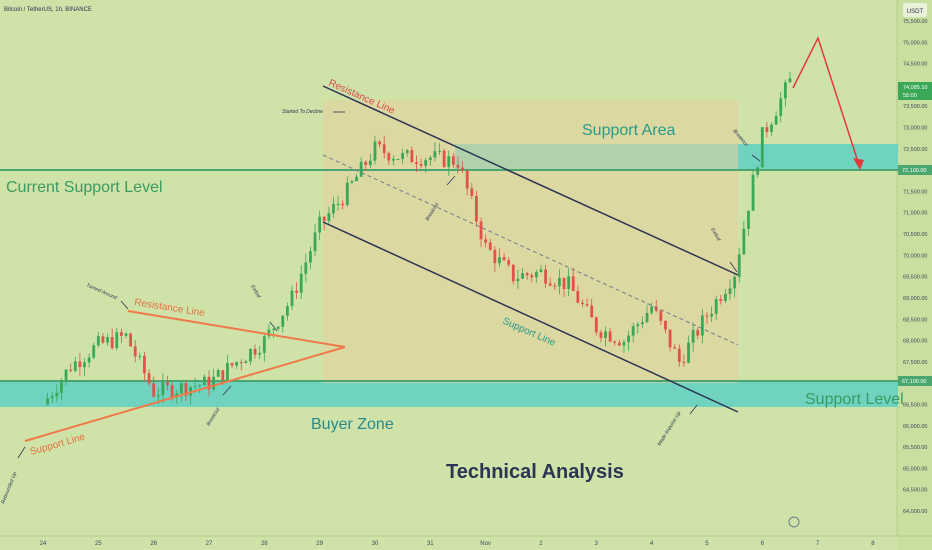  I want to click on currency-badge, so click(915, 10).